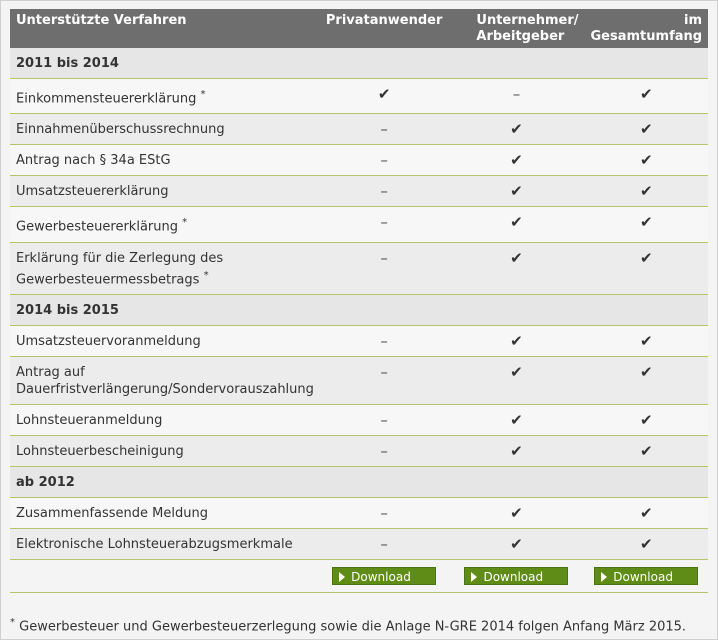 Image resolution: width=718 pixels, height=640 pixels. Describe the element at coordinates (97, 227) in the screenshot. I see `procedure-name: Gewerbesteuererklärung` at that location.